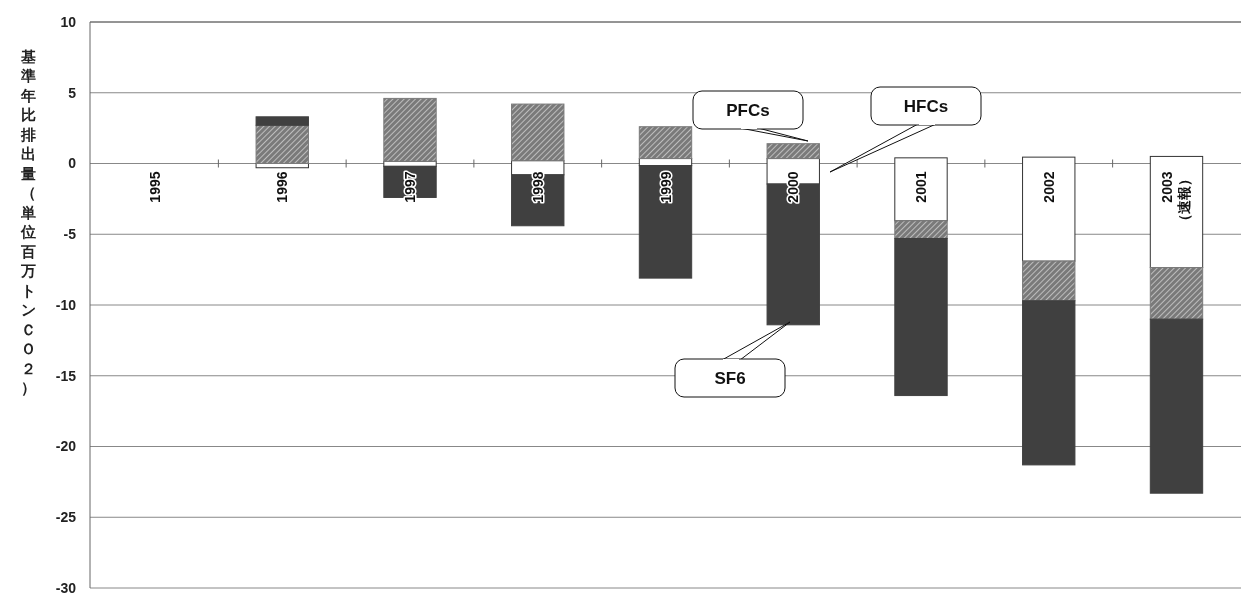  Describe the element at coordinates (926, 106) in the screenshot. I see `annotation: HFCs` at that location.